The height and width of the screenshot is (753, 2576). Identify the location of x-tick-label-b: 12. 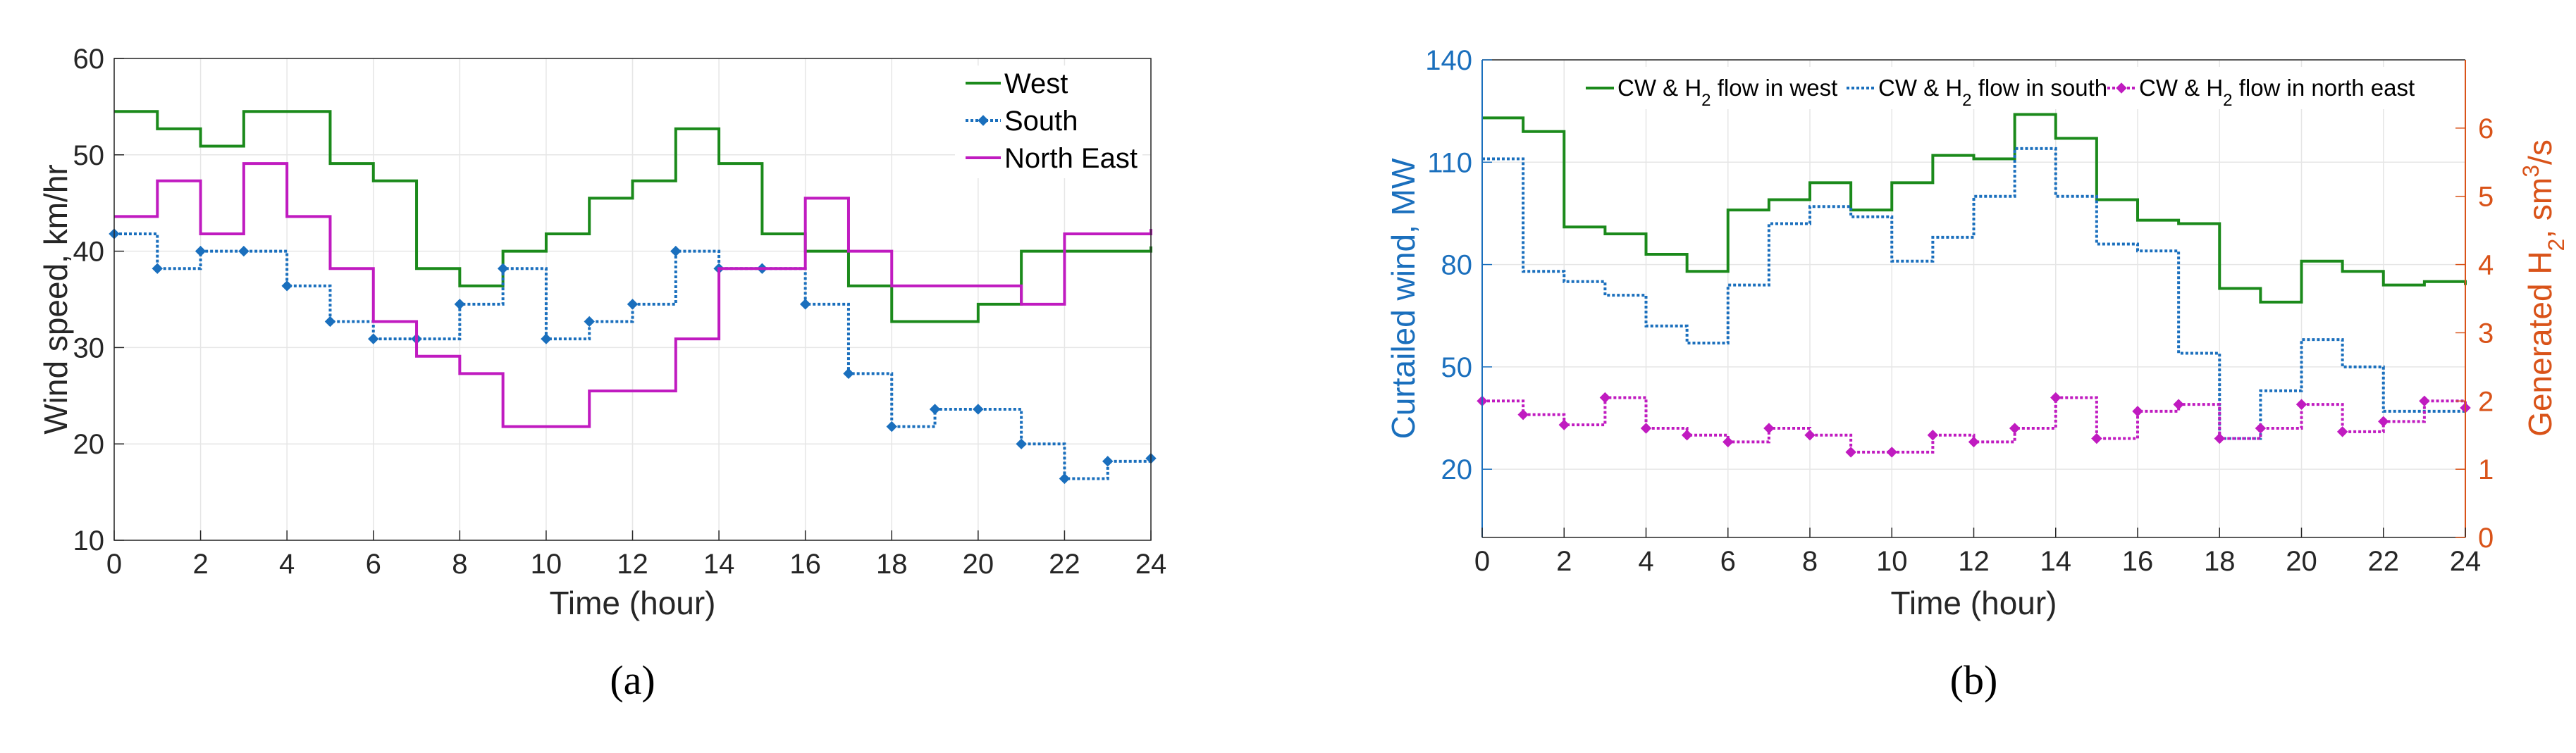
(1974, 561).